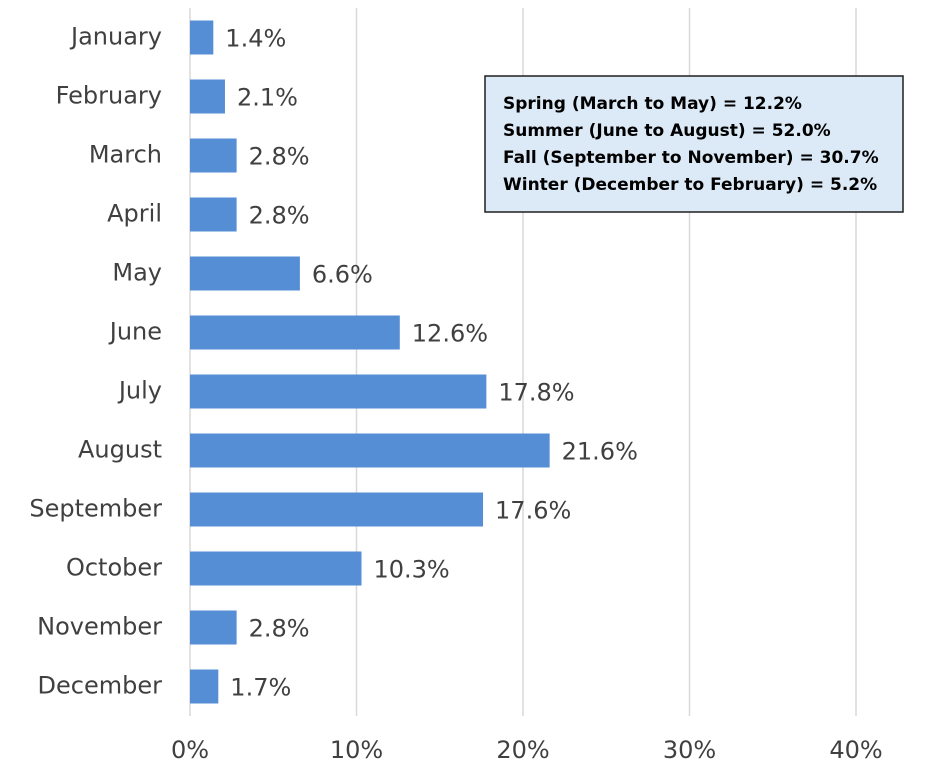 This screenshot has height=765, width=936. What do you see at coordinates (652, 104) in the screenshot?
I see `annotation-text: Spring (March to May) = 12.2%` at bounding box center [652, 104].